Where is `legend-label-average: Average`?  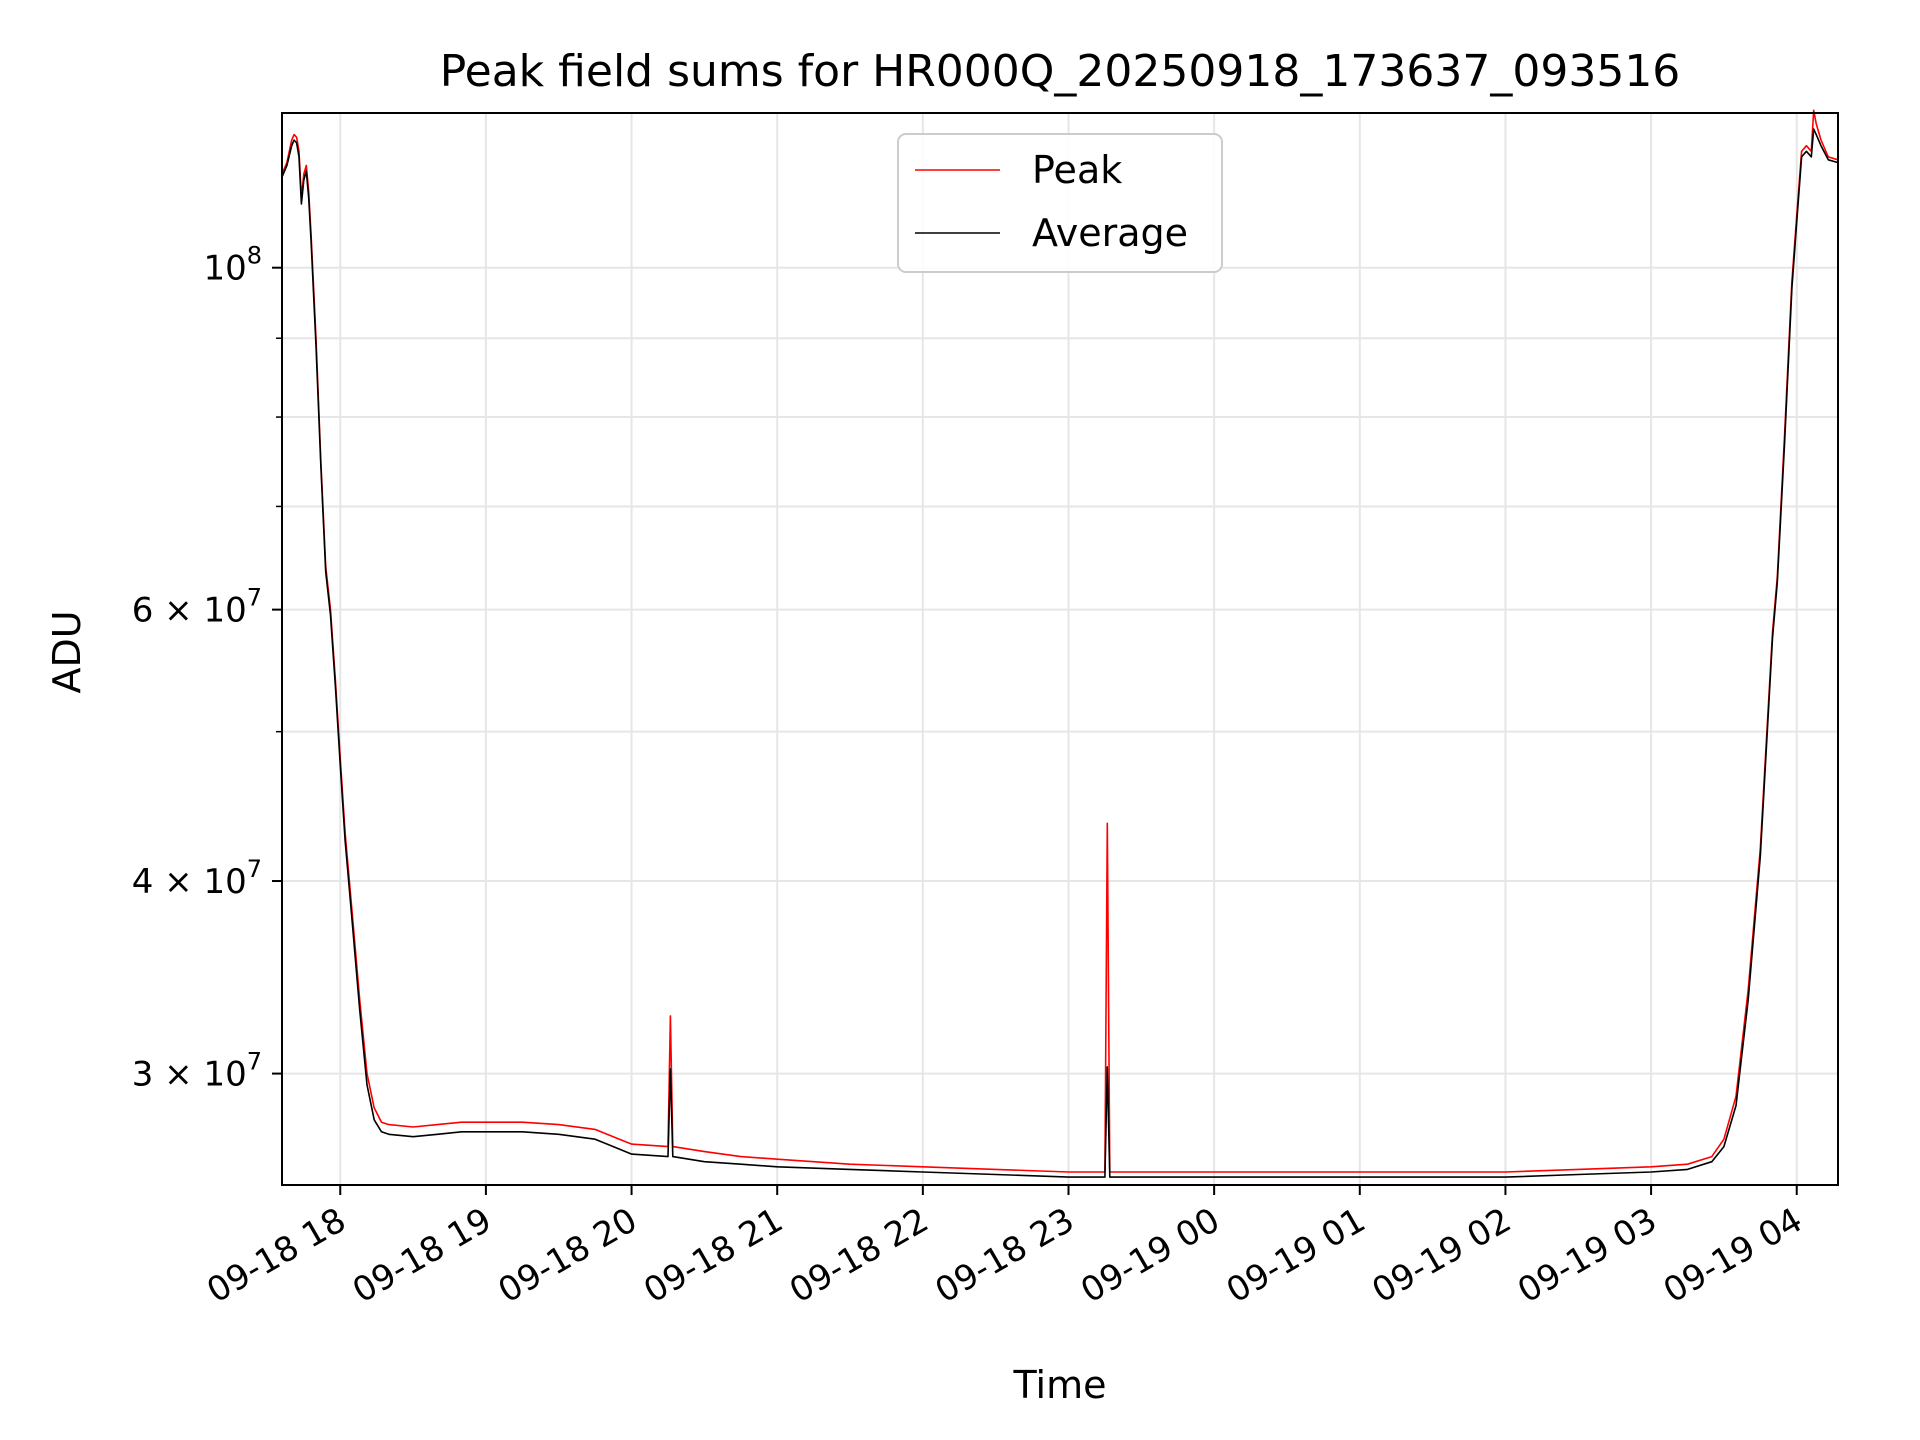 legend-label-average: Average is located at coordinates (1110, 233).